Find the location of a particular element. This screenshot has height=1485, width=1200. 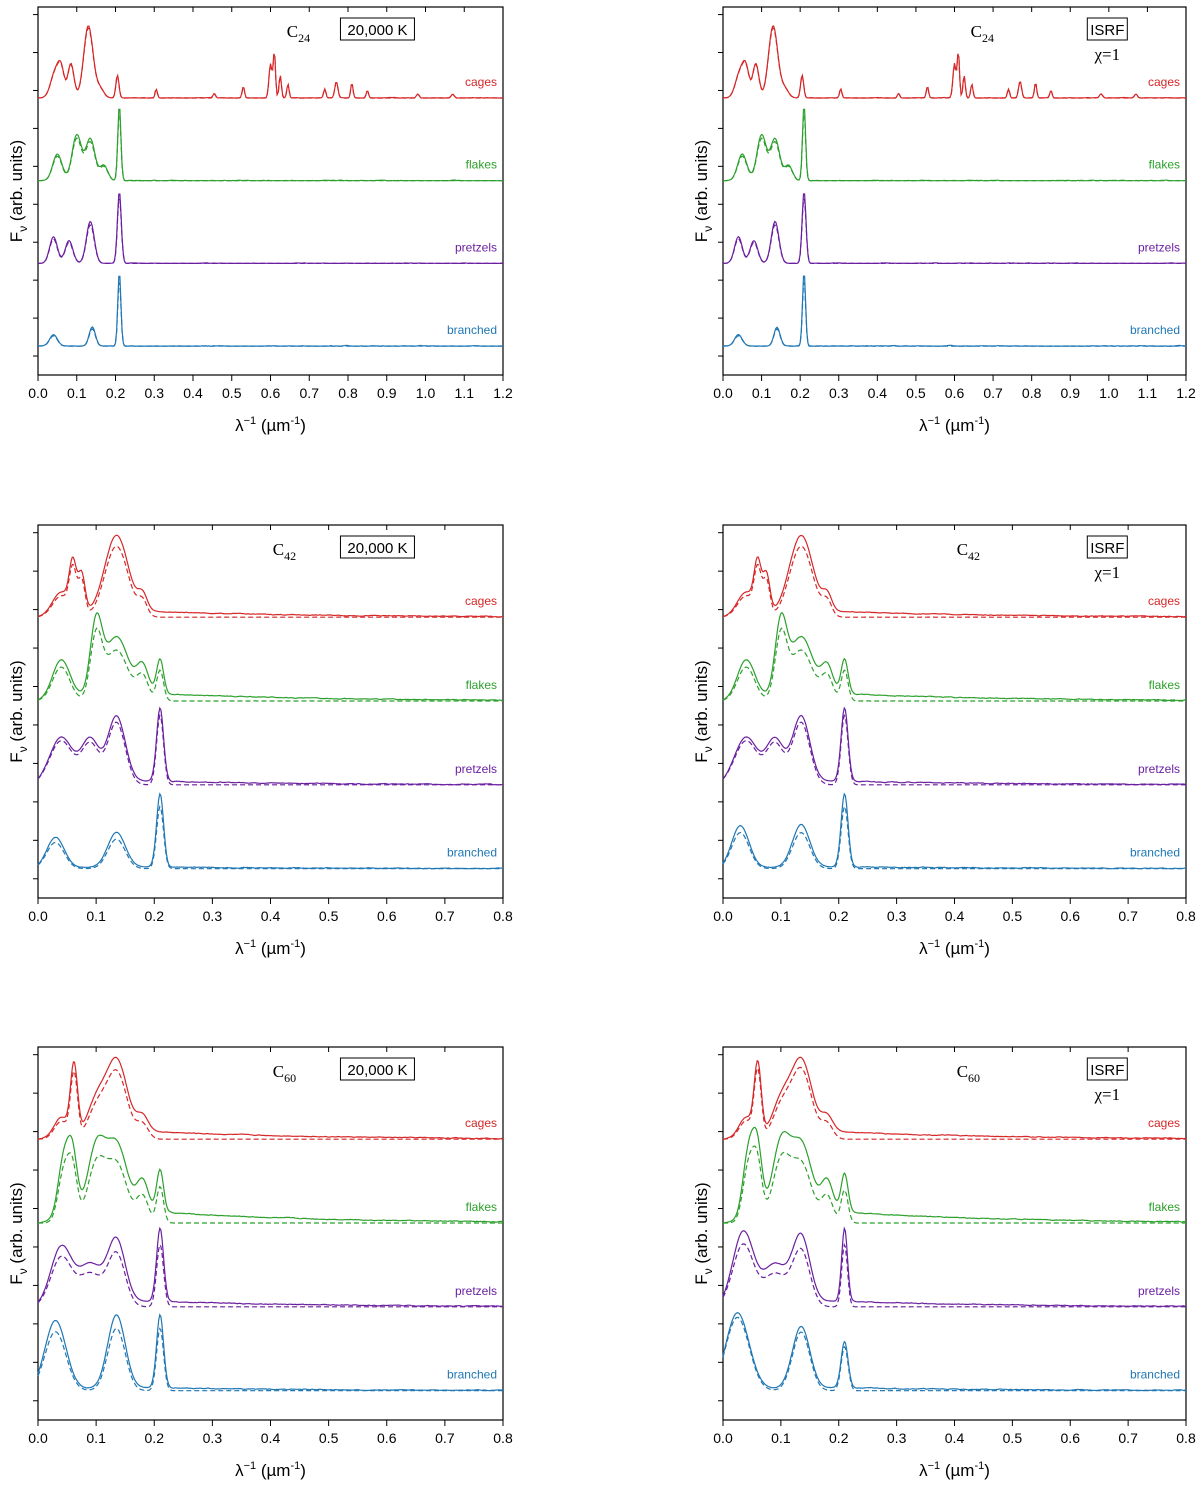

series-label-cages: cages is located at coordinates (481, 82).